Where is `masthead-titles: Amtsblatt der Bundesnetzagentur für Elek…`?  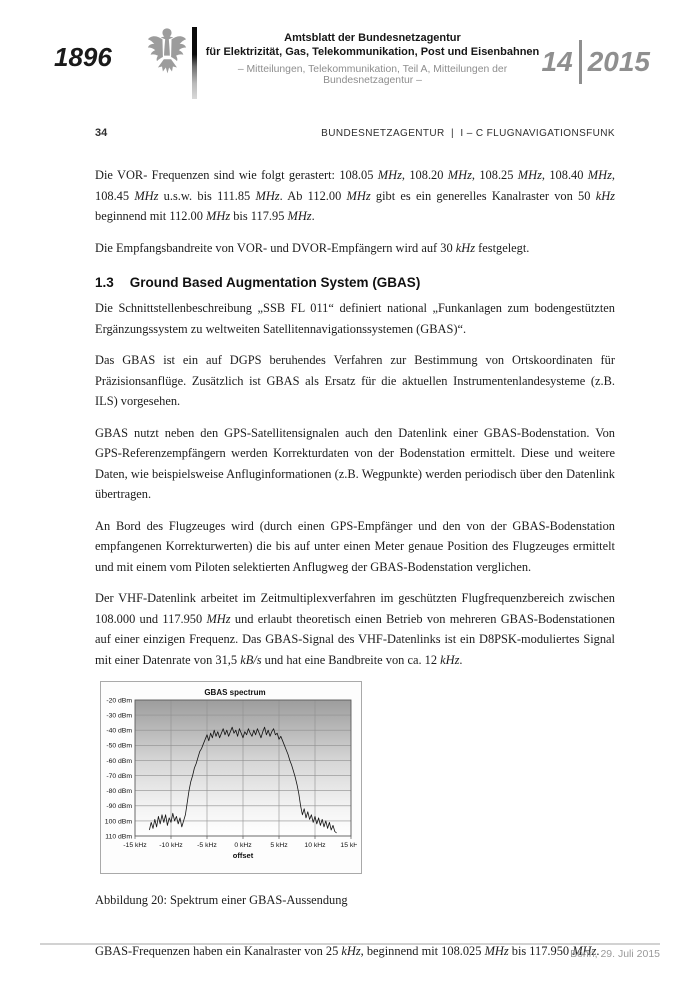
masthead-titles: Amtsblatt der Bundesnetzagentur für Elek… is located at coordinates (372, 59).